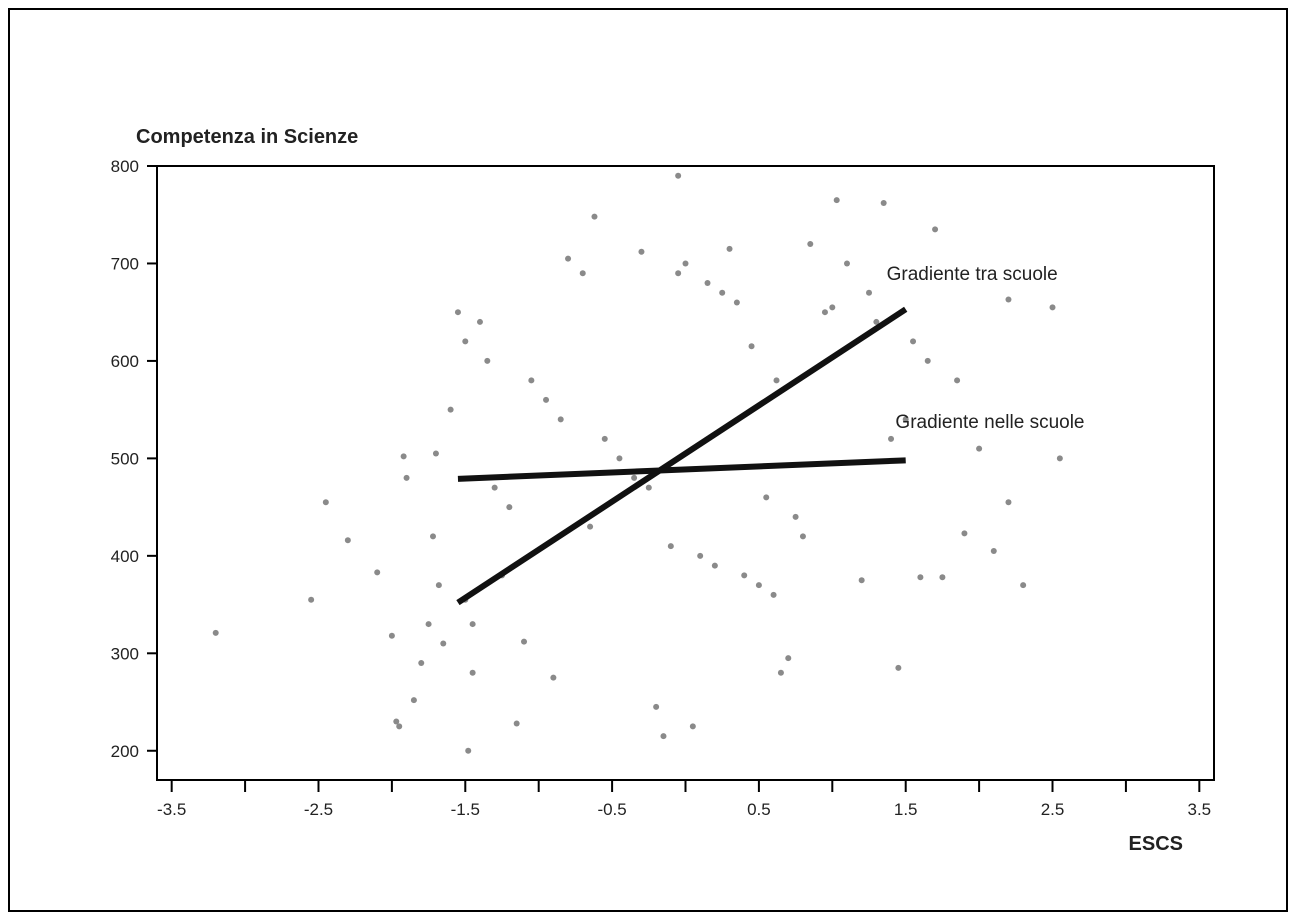  What do you see at coordinates (318, 809) in the screenshot?
I see `x-tick-label: -2.5` at bounding box center [318, 809].